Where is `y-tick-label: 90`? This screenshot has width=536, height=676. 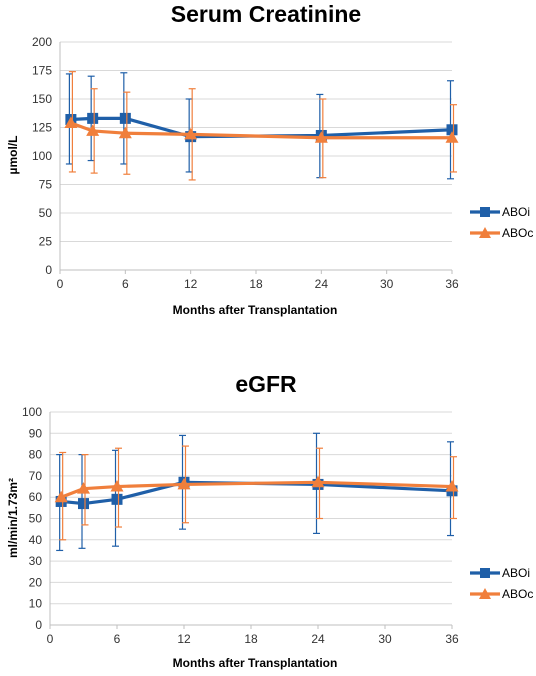 y-tick-label: 90 is located at coordinates (36, 433).